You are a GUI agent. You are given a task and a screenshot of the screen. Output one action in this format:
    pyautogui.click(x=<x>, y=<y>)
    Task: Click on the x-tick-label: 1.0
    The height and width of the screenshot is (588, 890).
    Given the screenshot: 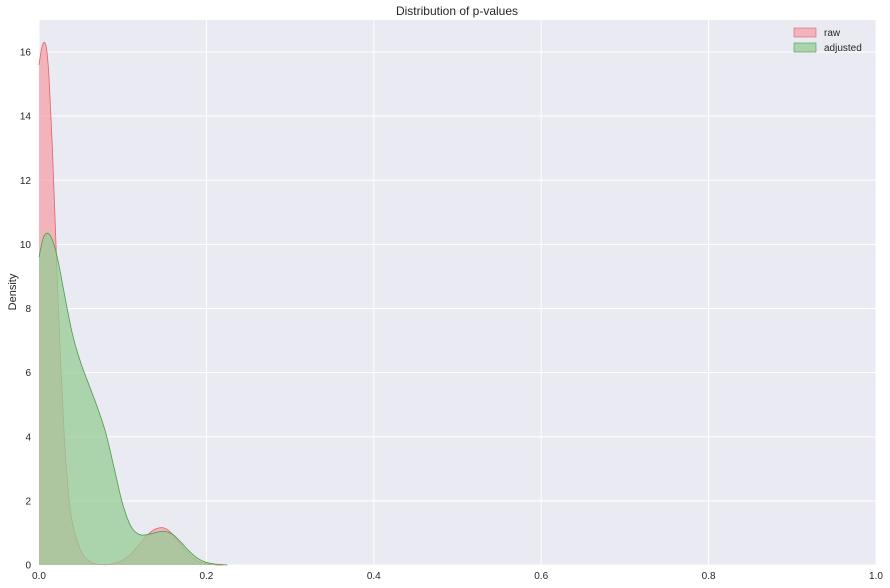 What is the action you would take?
    pyautogui.click(x=876, y=576)
    